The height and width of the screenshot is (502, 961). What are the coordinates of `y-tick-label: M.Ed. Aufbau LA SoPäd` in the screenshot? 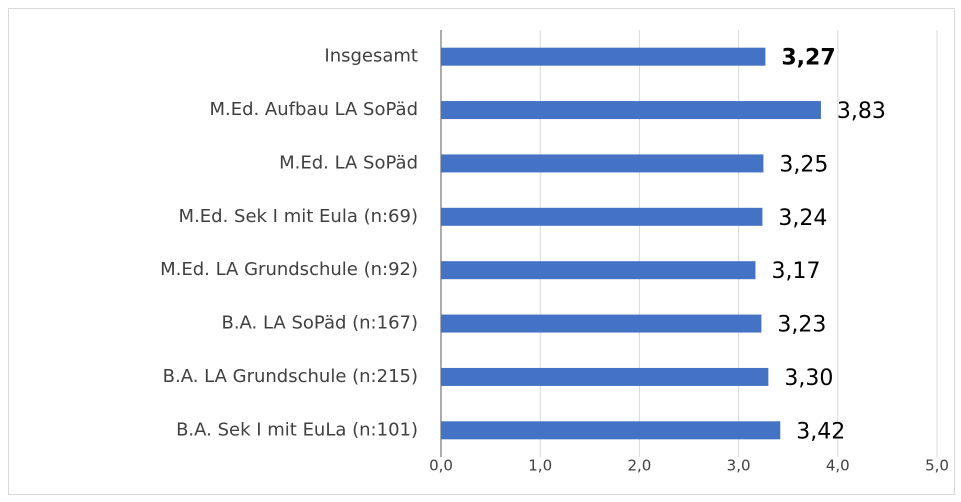 It's located at (313, 109).